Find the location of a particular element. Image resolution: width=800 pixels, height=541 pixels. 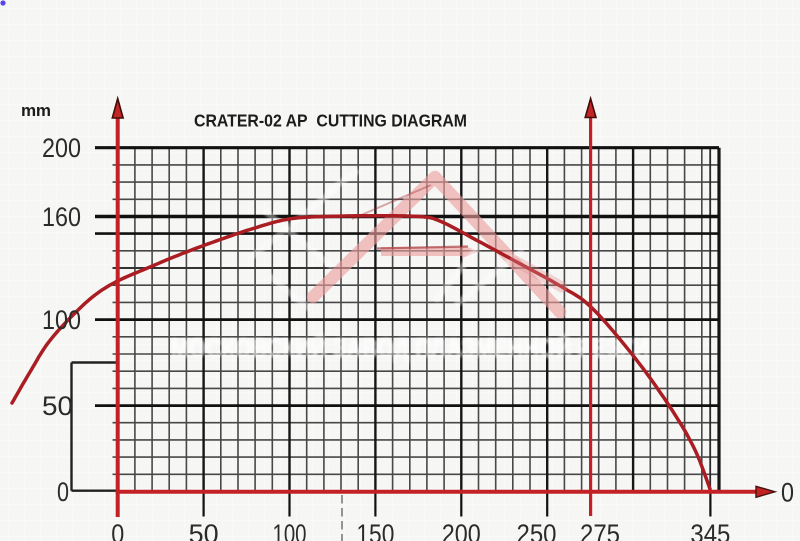

svg-text:МОСКОВСКИЙ ЗАВОД ПЛАЗМЕННОЙ РЕ: МОСКОВСКИЙ ЗАВОД ПЛАЗМЕННОЙ РЕЗКИ is located at coordinates (410, 348).